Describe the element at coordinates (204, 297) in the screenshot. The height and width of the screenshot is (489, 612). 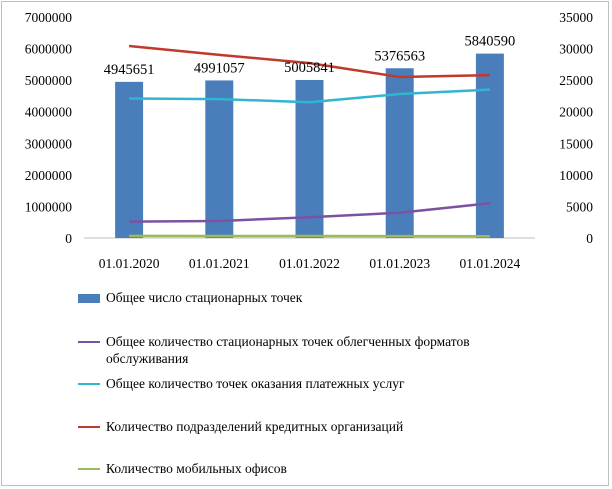
I see `legend-label: Общее число стационарных точек` at that location.